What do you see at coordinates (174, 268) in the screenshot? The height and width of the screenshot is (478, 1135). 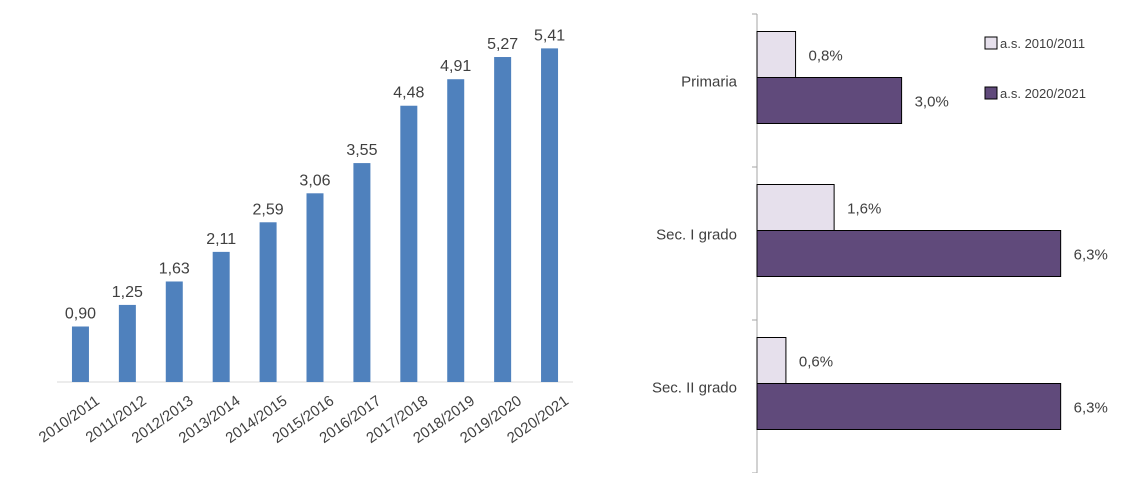 I see `bar-value-label: 1,63` at bounding box center [174, 268].